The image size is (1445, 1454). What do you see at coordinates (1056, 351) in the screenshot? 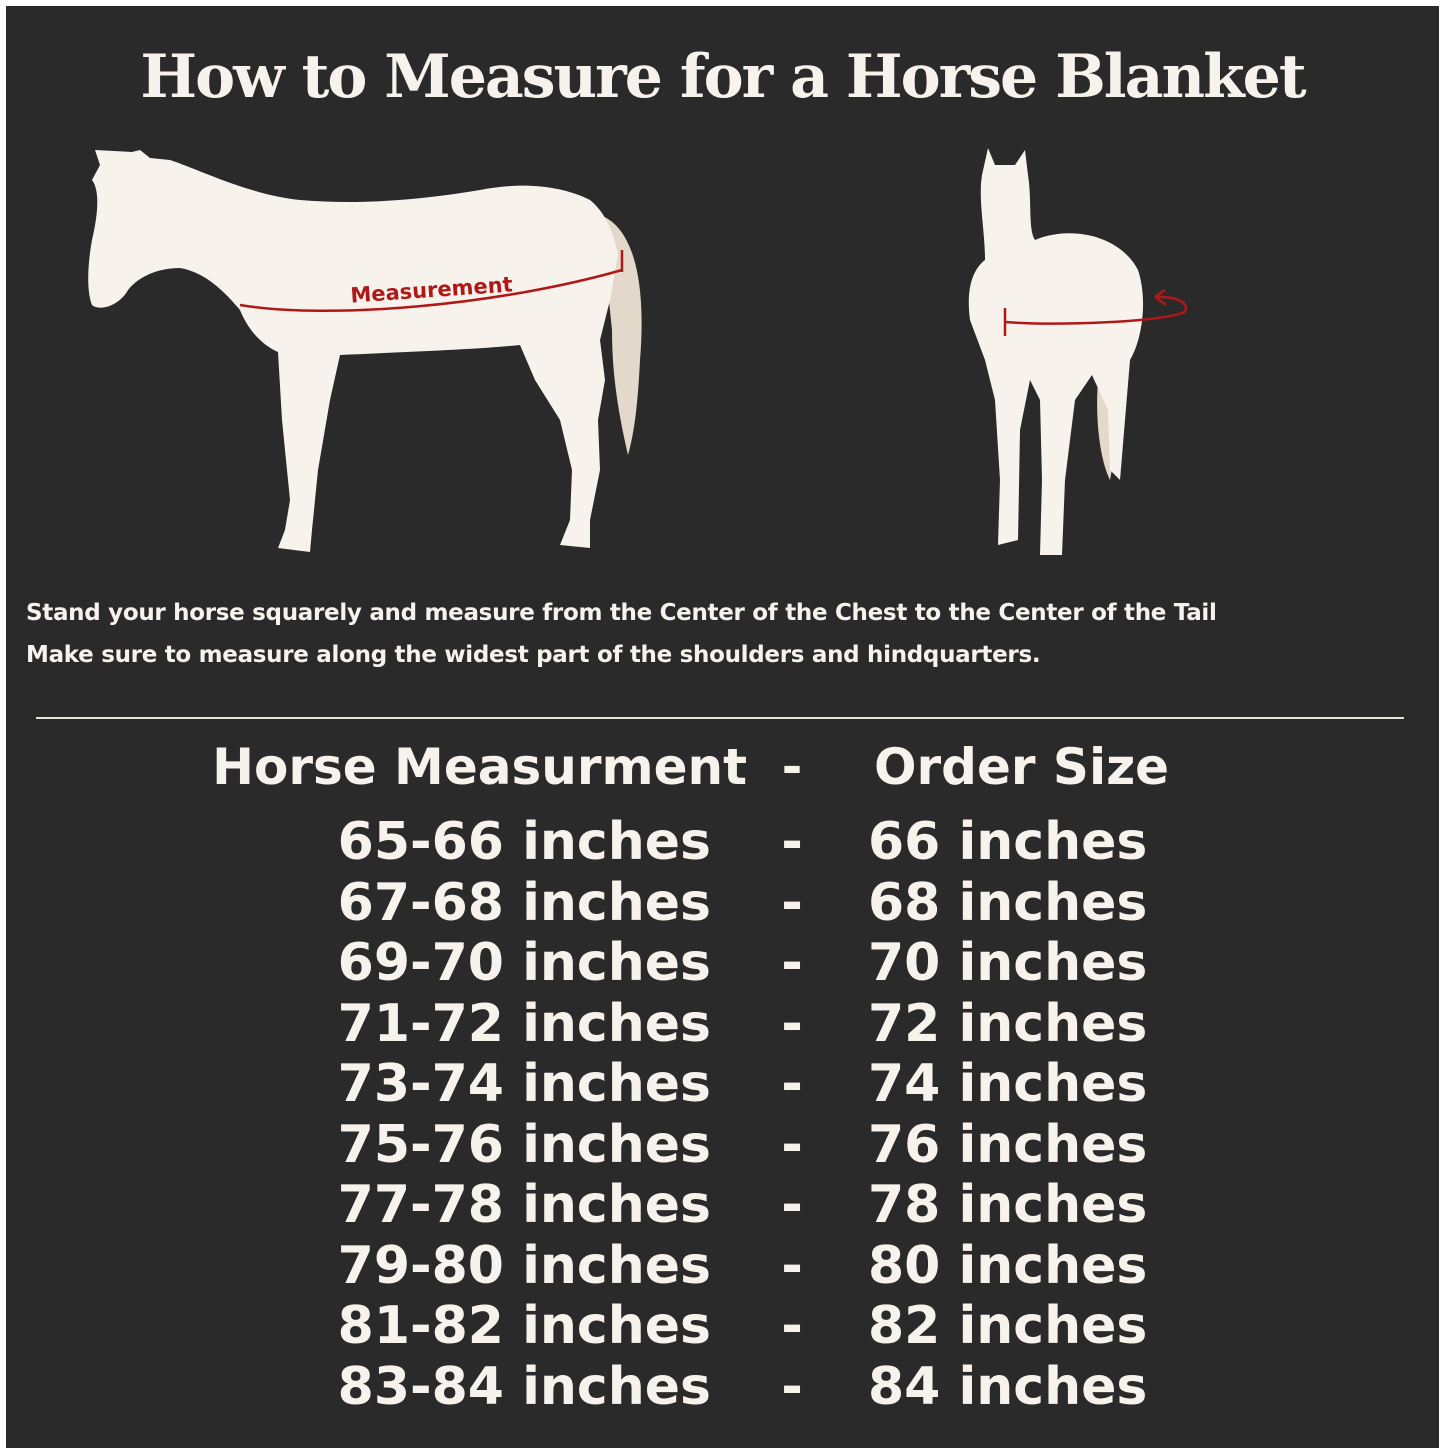
I see `horse-front-body` at bounding box center [1056, 351].